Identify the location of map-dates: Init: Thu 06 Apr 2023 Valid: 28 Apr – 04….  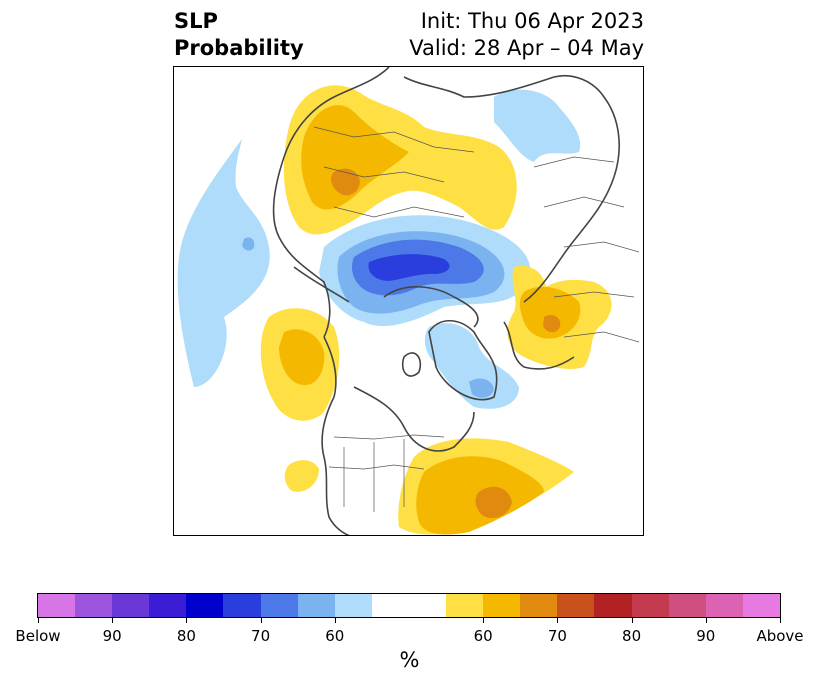
(526, 35).